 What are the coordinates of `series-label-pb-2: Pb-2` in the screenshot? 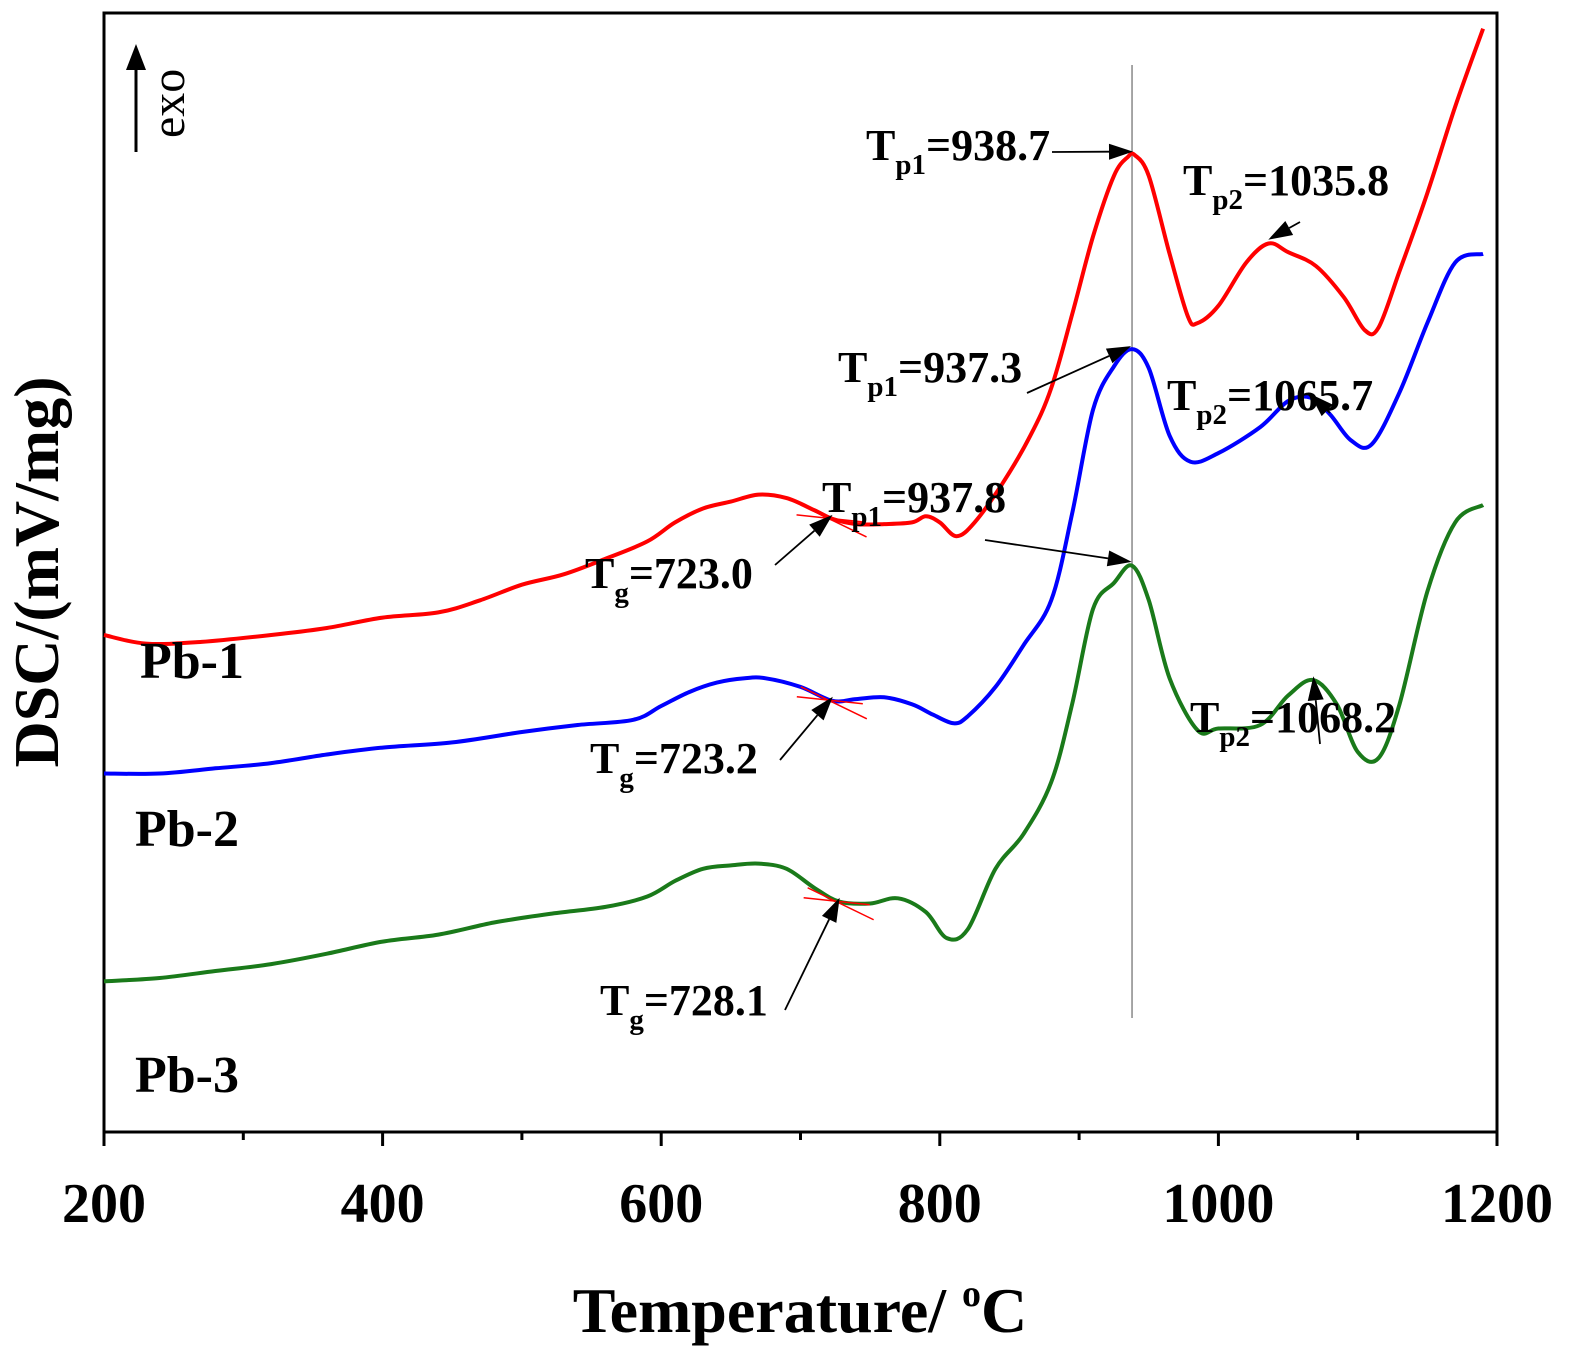 It's located at (187, 829).